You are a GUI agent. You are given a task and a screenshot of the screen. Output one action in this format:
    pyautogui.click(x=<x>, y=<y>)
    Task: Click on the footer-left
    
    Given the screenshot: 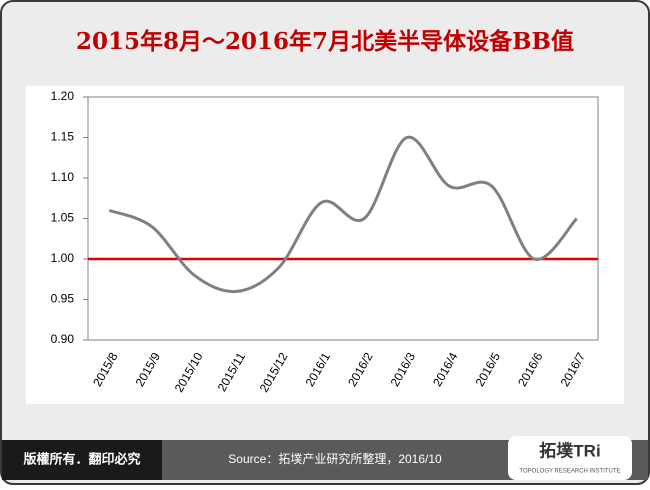 What is the action you would take?
    pyautogui.click(x=82, y=460)
    